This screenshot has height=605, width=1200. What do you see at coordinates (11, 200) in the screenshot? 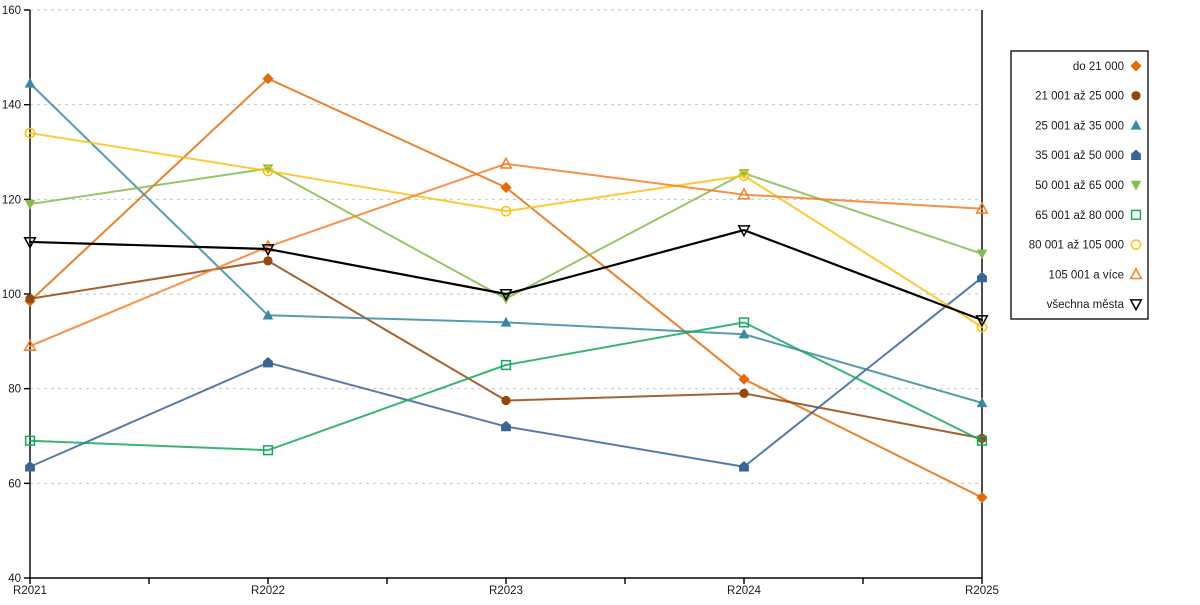
I see `y-tick-label: 120` at bounding box center [11, 200].